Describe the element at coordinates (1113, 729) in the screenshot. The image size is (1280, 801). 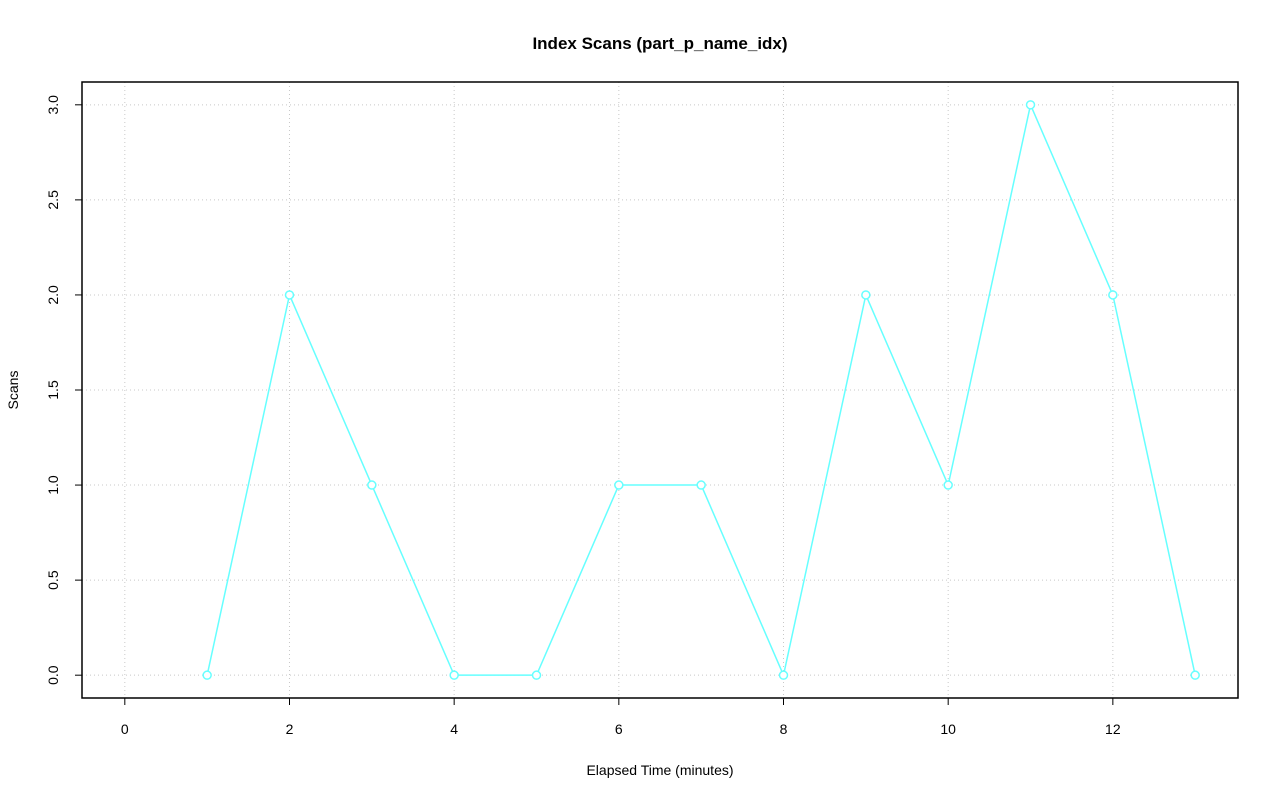
I see `x-tick-label: 12` at that location.